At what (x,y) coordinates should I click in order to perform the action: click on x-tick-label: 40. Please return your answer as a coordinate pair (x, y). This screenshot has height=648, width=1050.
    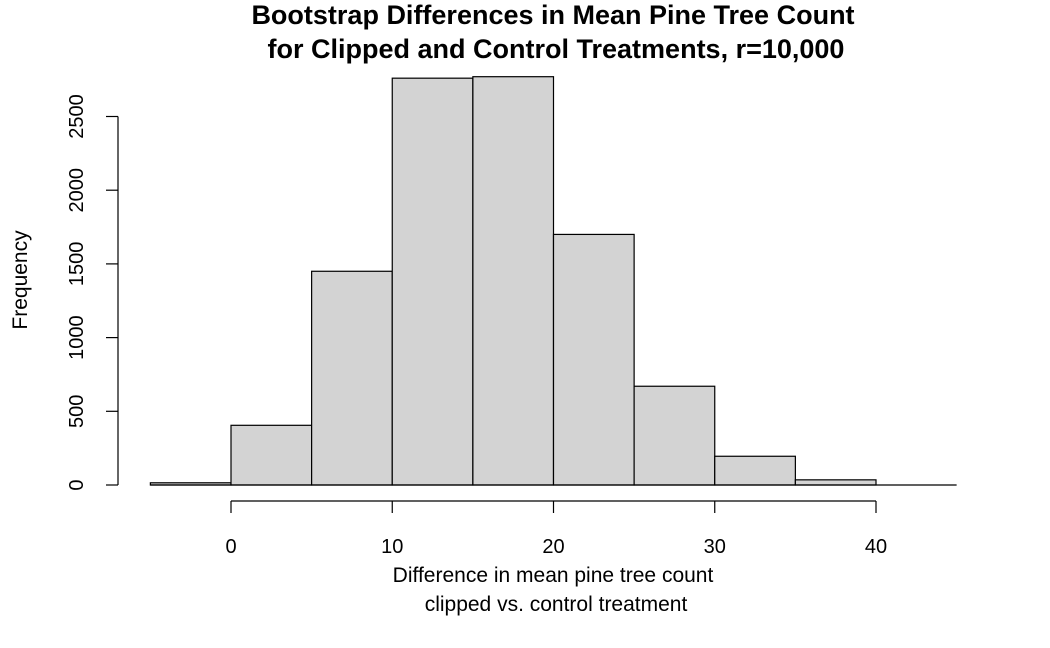
    Looking at the image, I should click on (876, 547).